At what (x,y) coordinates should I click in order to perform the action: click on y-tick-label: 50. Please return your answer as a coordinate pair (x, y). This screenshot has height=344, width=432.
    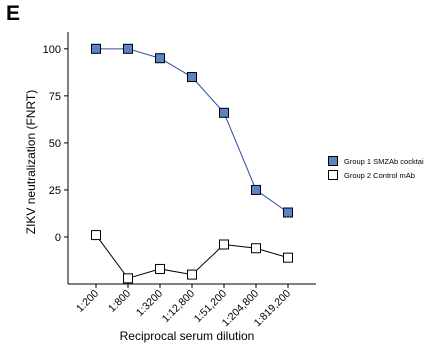
    Looking at the image, I should click on (55, 144).